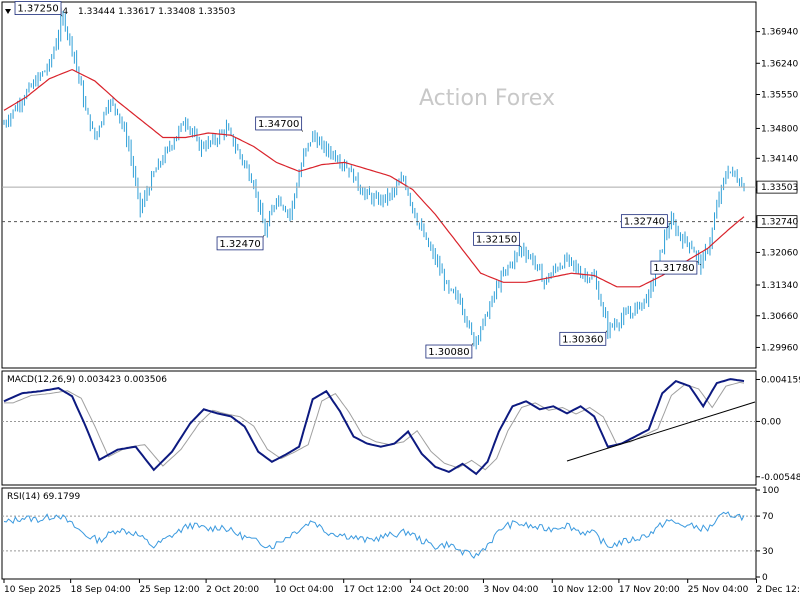  I want to click on current-price-tag-box, so click(777, 187).